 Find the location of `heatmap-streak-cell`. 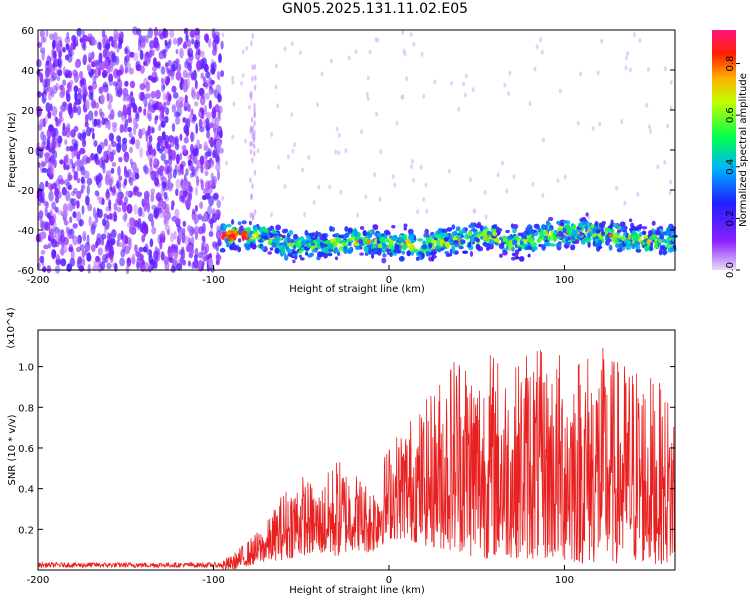

heatmap-streak-cell is located at coordinates (255, 77).